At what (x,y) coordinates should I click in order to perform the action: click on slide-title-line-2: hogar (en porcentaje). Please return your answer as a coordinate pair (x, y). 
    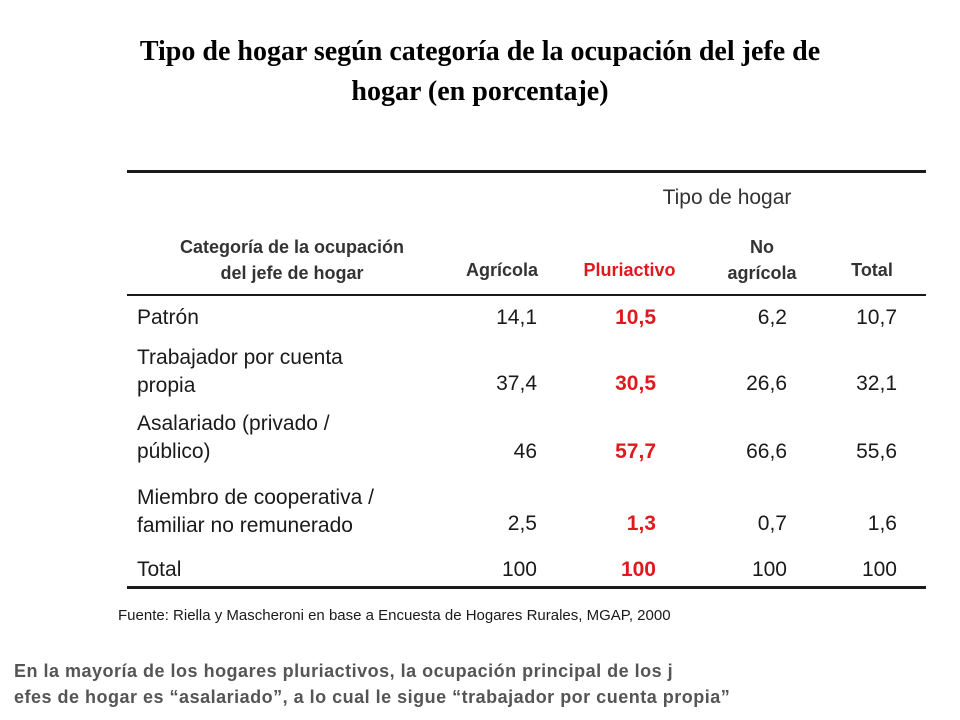
    Looking at the image, I should click on (480, 91).